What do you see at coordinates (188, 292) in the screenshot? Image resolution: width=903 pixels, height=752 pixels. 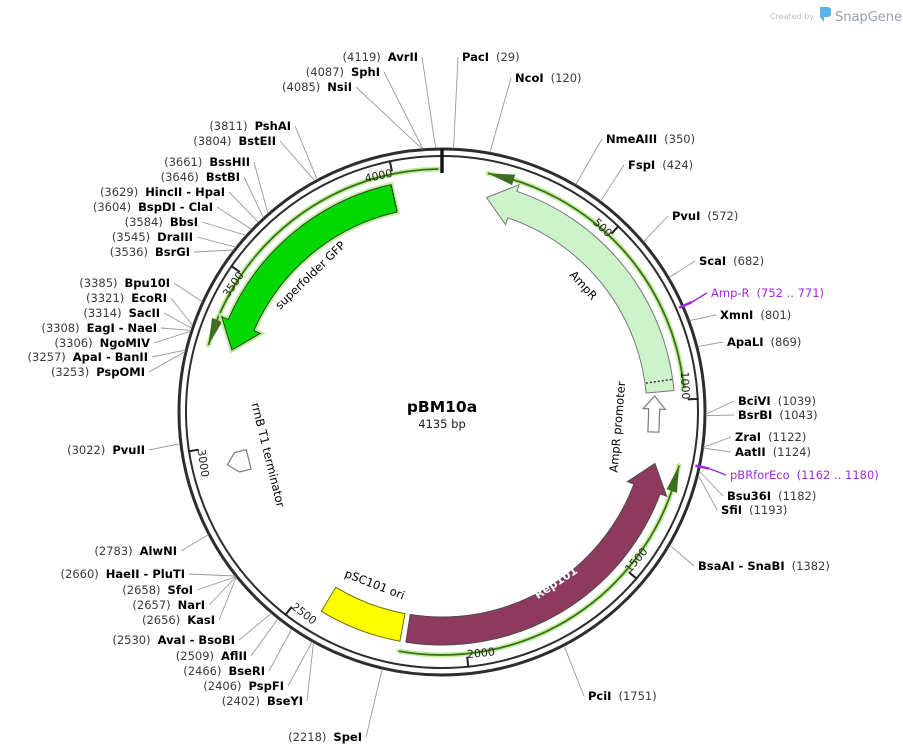 I see `callout-line-Bpu10I` at bounding box center [188, 292].